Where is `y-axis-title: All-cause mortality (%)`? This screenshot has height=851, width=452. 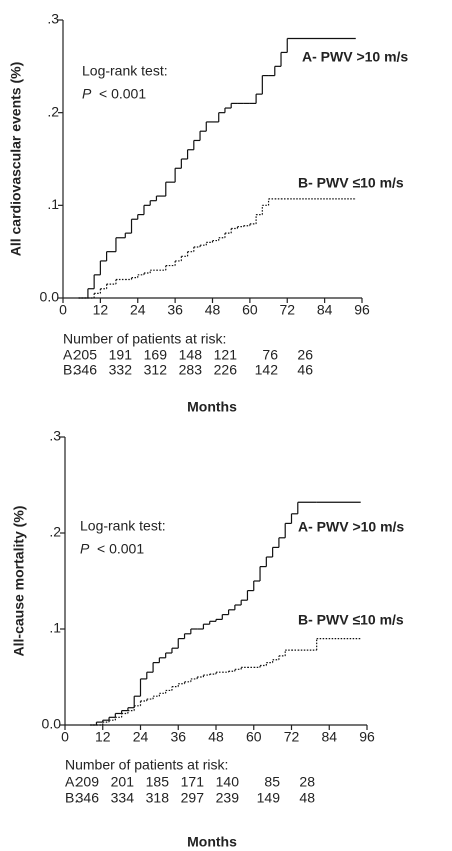
y-axis-title: All-cause mortality (%) is located at coordinates (19, 581).